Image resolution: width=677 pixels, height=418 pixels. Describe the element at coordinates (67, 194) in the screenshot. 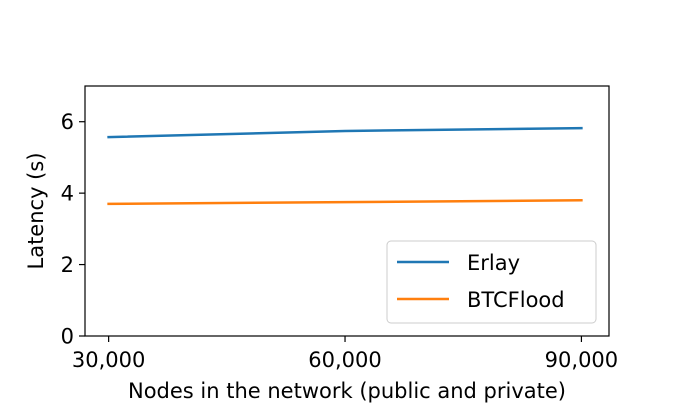

I see `y-tick-label: 4` at that location.